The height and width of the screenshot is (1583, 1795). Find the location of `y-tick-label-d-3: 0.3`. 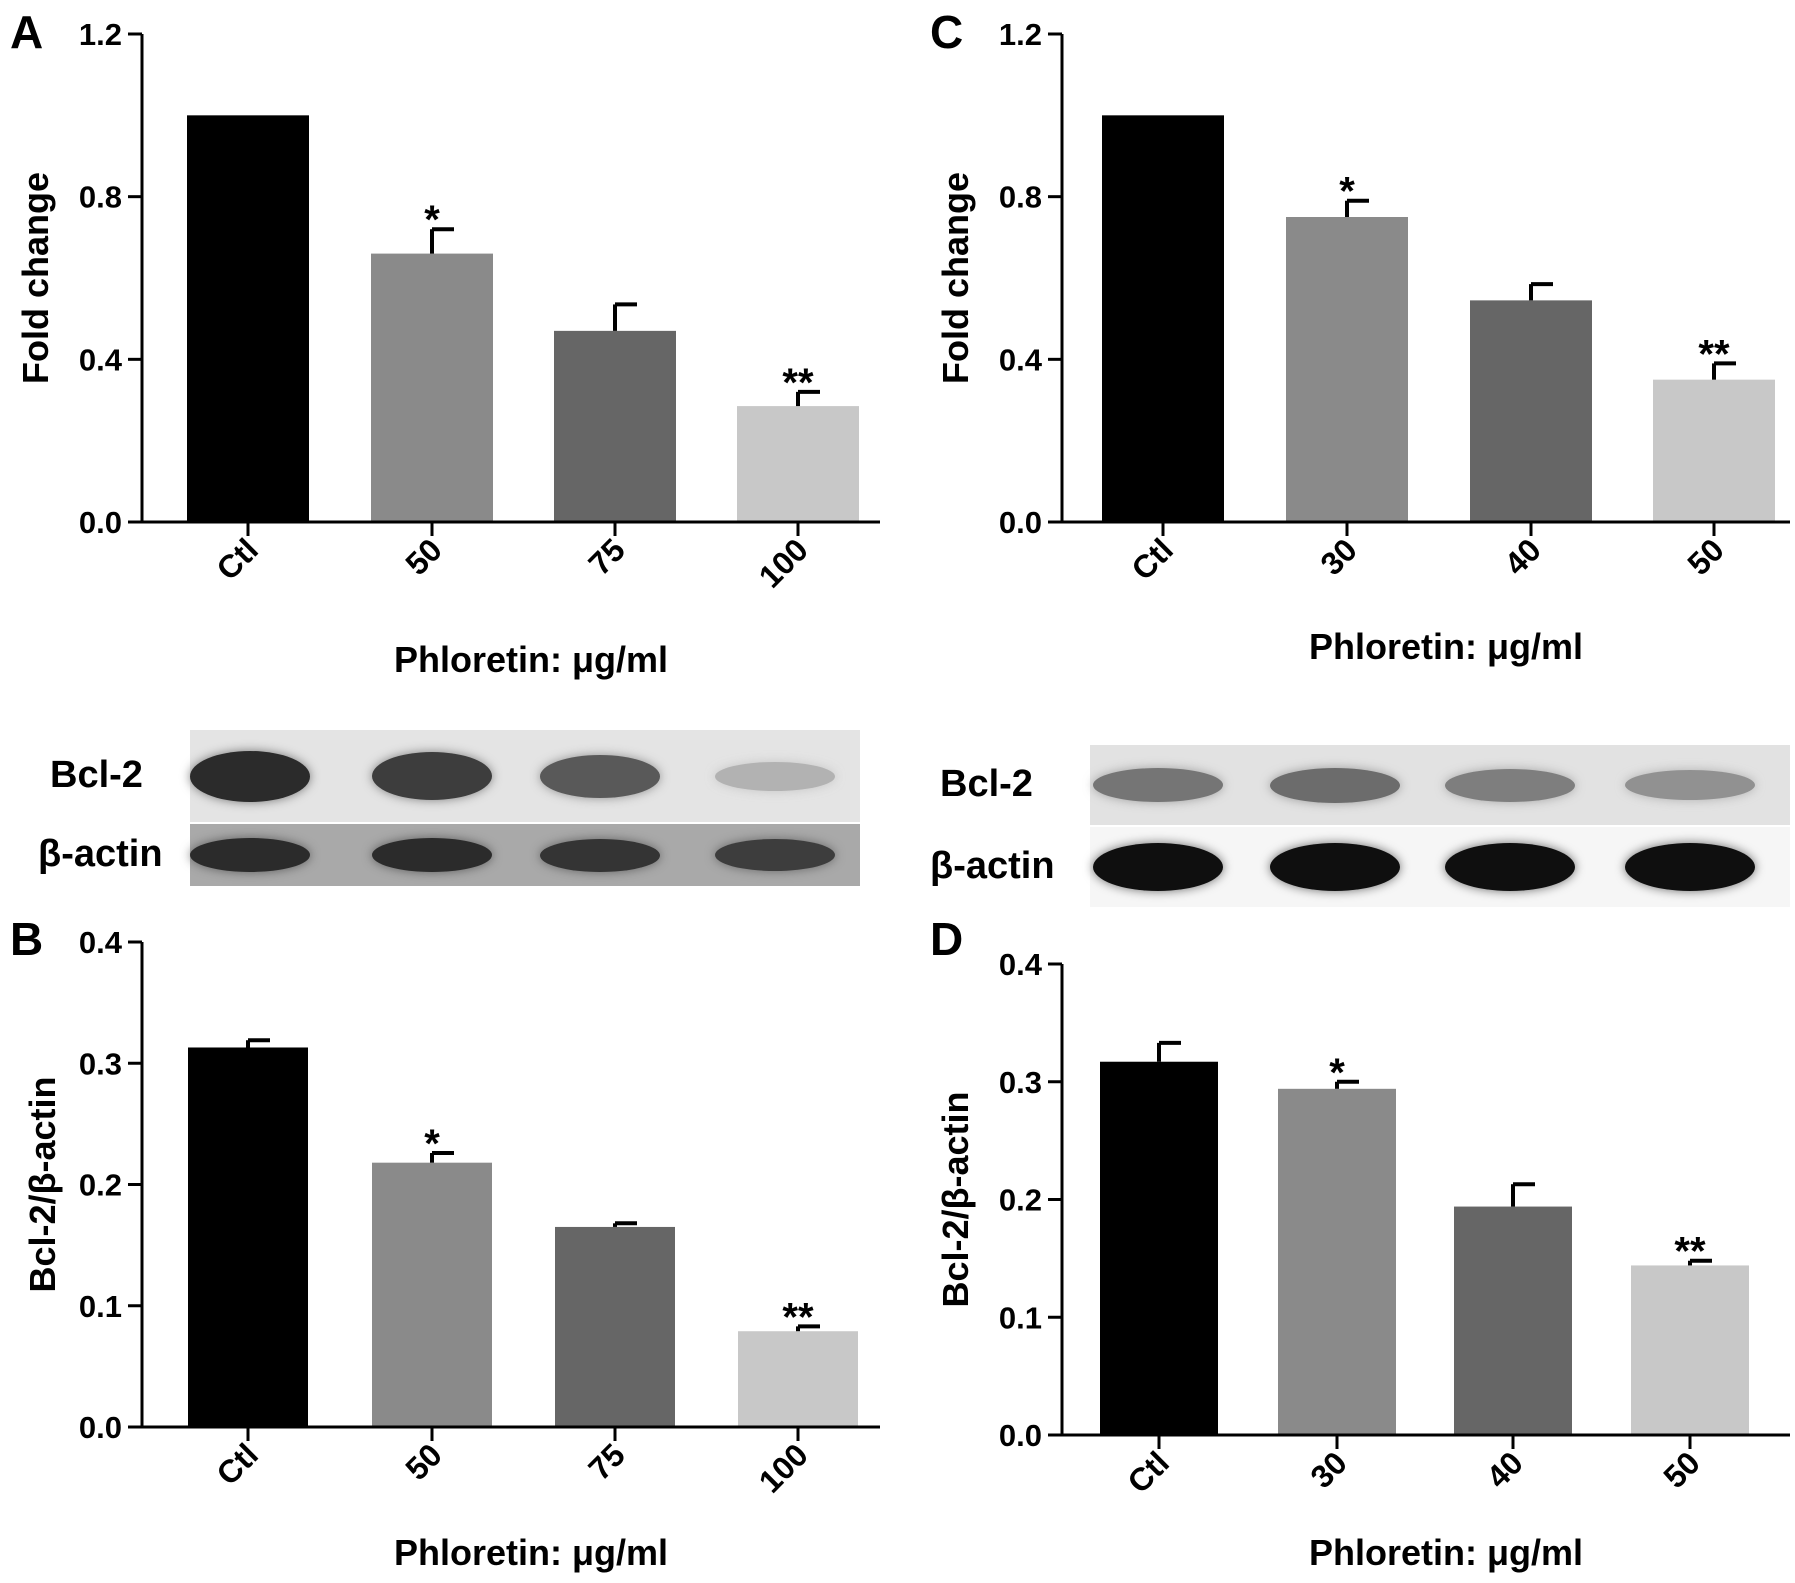

y-tick-label-d-3: 0.3 is located at coordinates (1020, 1082).